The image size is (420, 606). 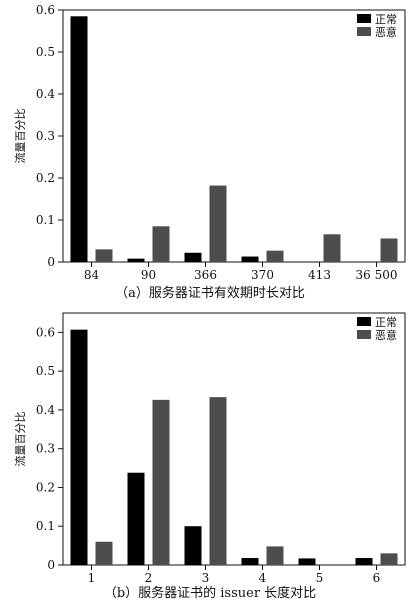 What do you see at coordinates (210, 593) in the screenshot?
I see `chart-b-caption: （b）服务器证书的 issuer 长度对比` at bounding box center [210, 593].